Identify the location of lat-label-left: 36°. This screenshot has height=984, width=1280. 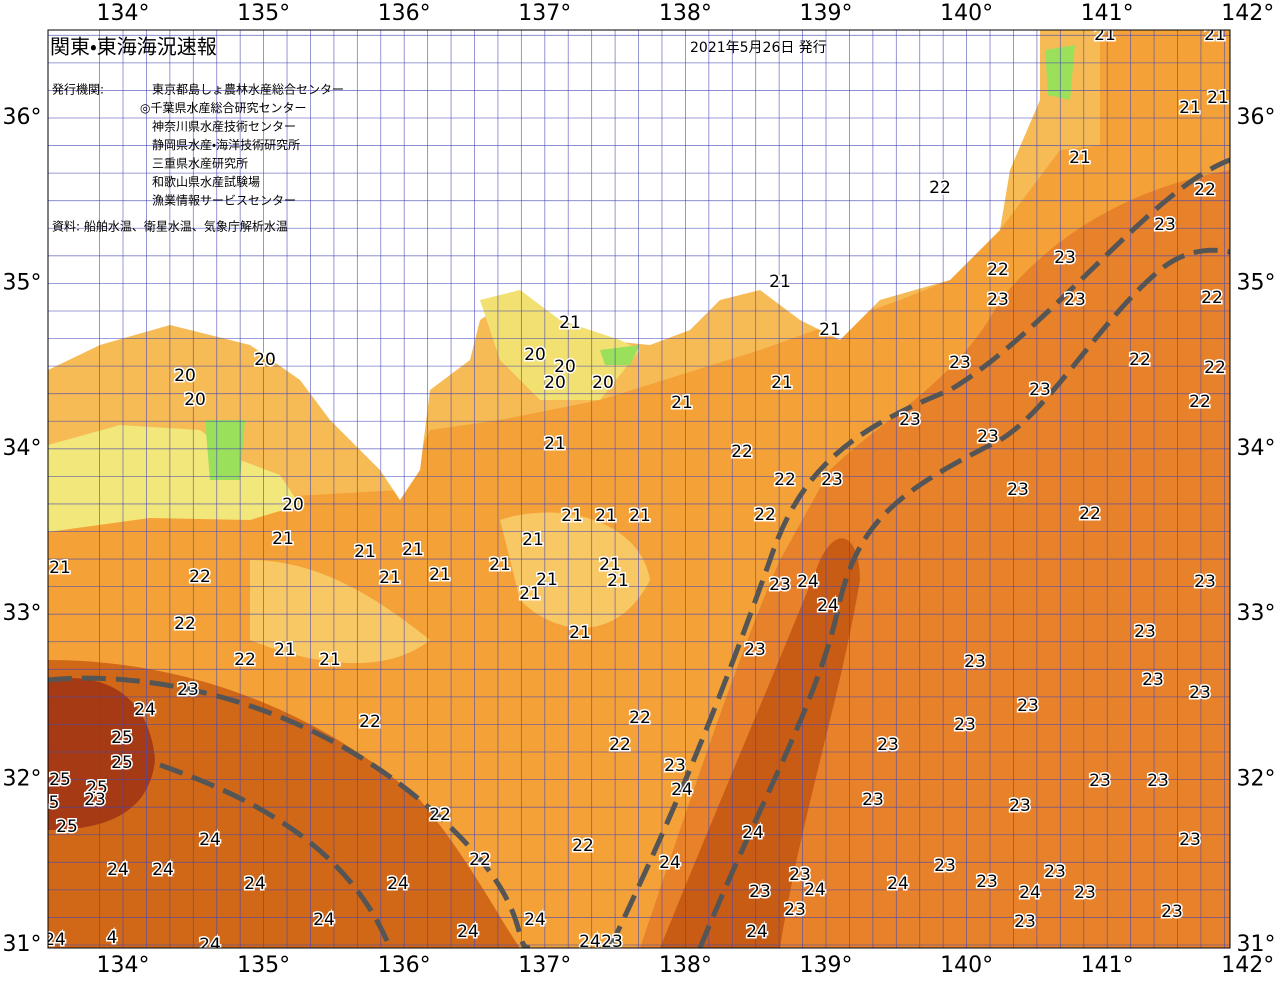
(22, 117).